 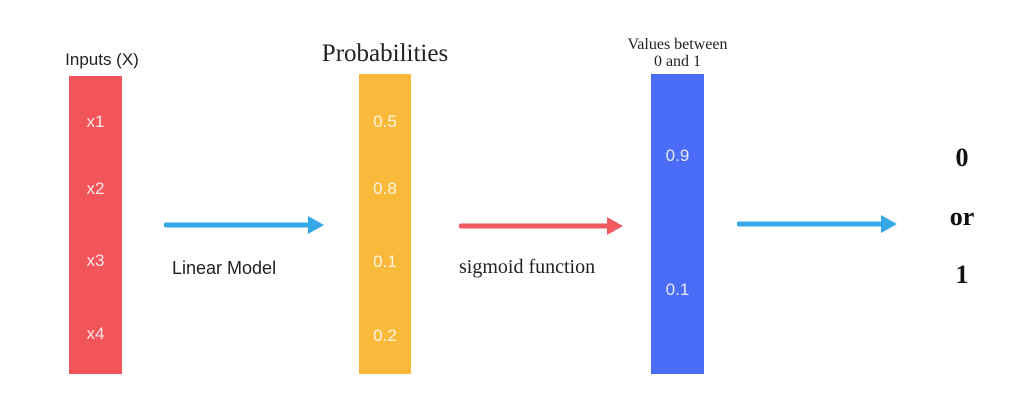 What do you see at coordinates (224, 268) in the screenshot?
I see `linear-model-label: Linear Model` at bounding box center [224, 268].